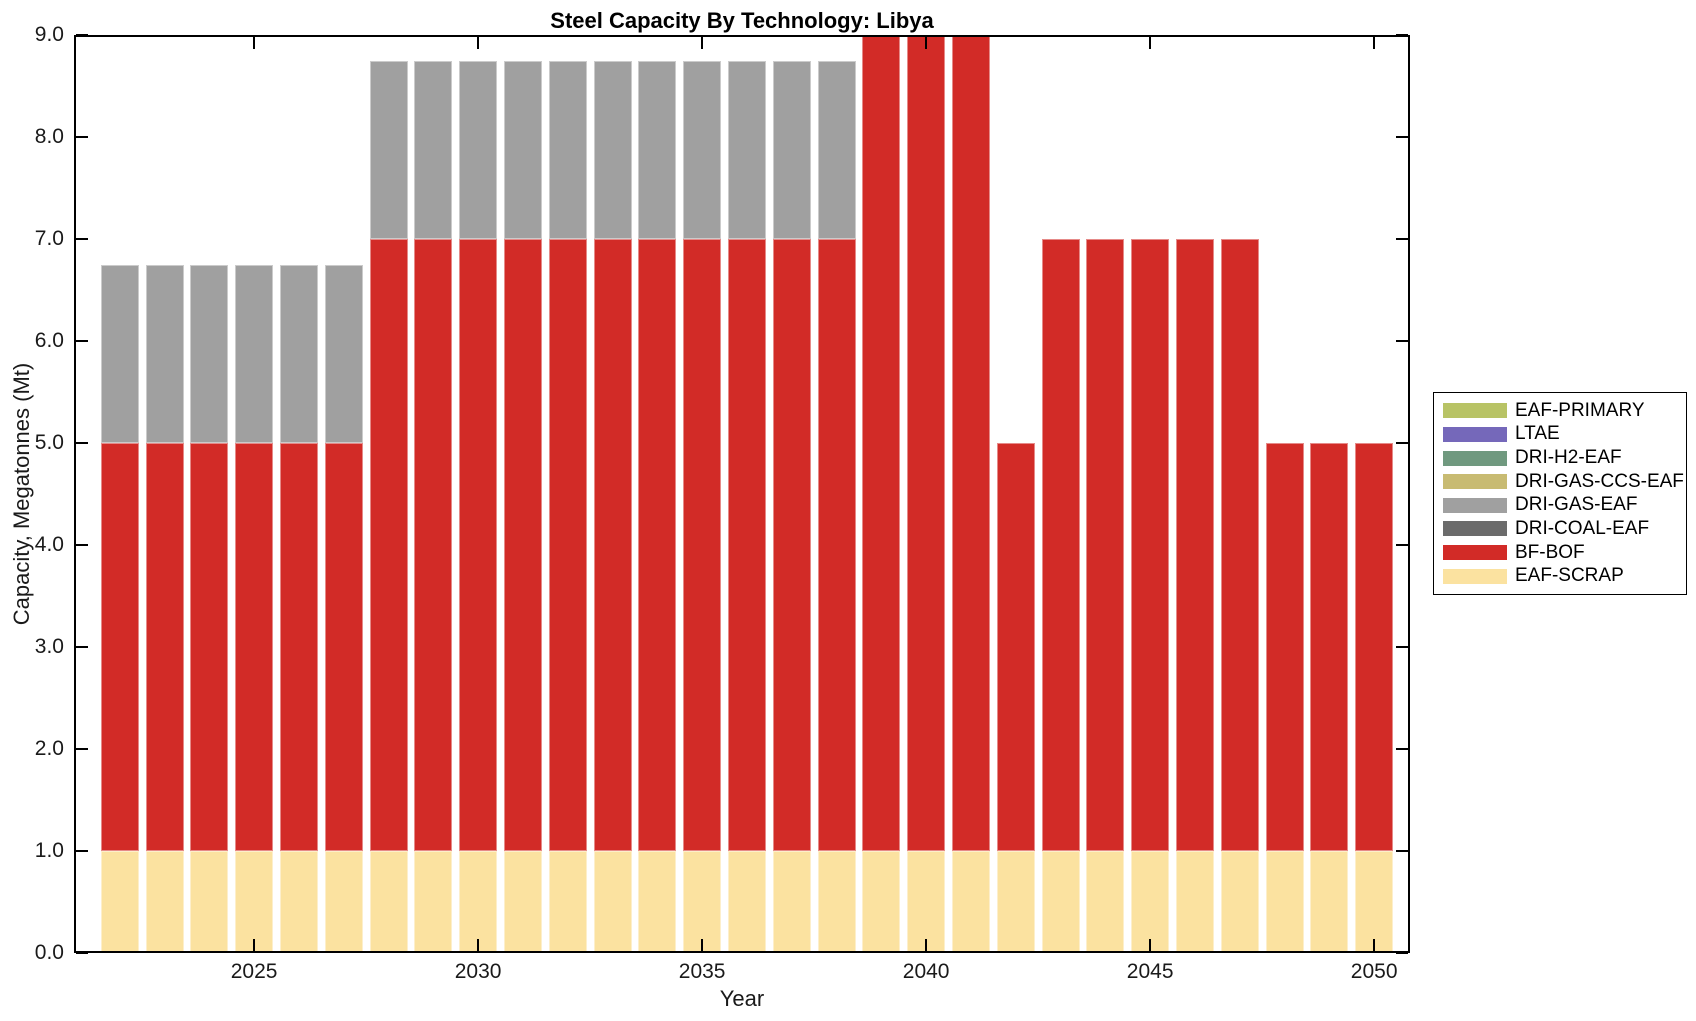  Describe the element at coordinates (1402, 35) in the screenshot. I see `y-axis-right-tick-9.0` at that location.